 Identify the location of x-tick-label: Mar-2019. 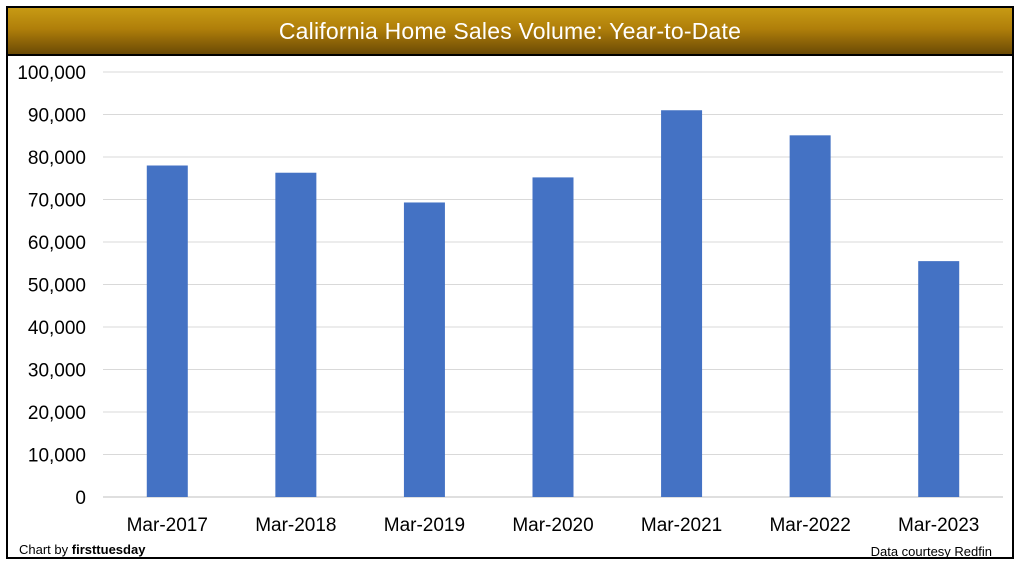
(424, 525).